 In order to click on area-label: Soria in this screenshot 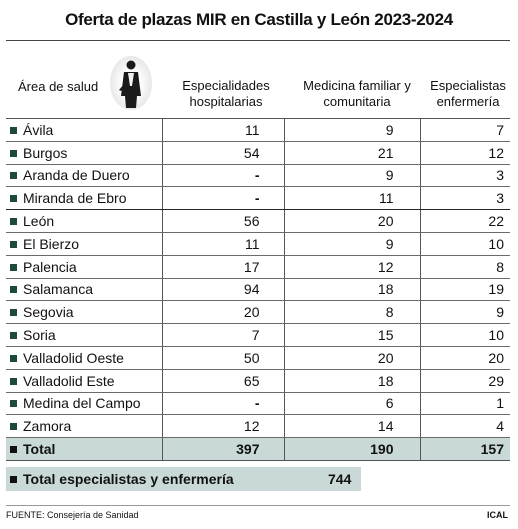, I will do `click(39, 335)`.